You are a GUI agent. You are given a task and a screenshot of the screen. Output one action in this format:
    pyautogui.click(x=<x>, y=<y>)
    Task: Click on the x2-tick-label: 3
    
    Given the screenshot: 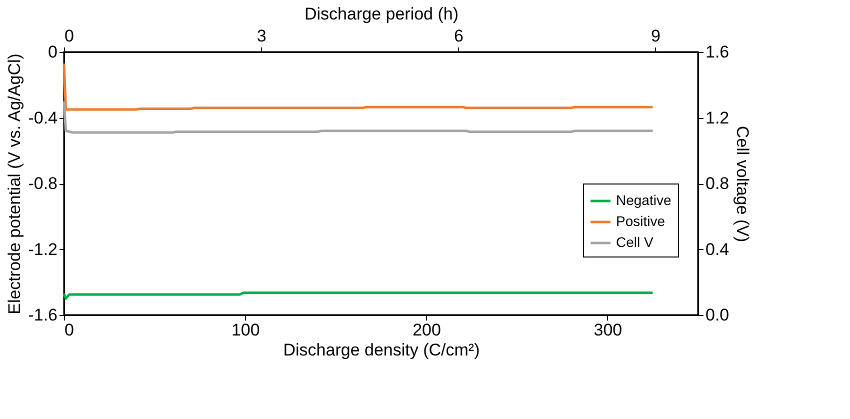 What is the action you would take?
    pyautogui.click(x=261, y=36)
    